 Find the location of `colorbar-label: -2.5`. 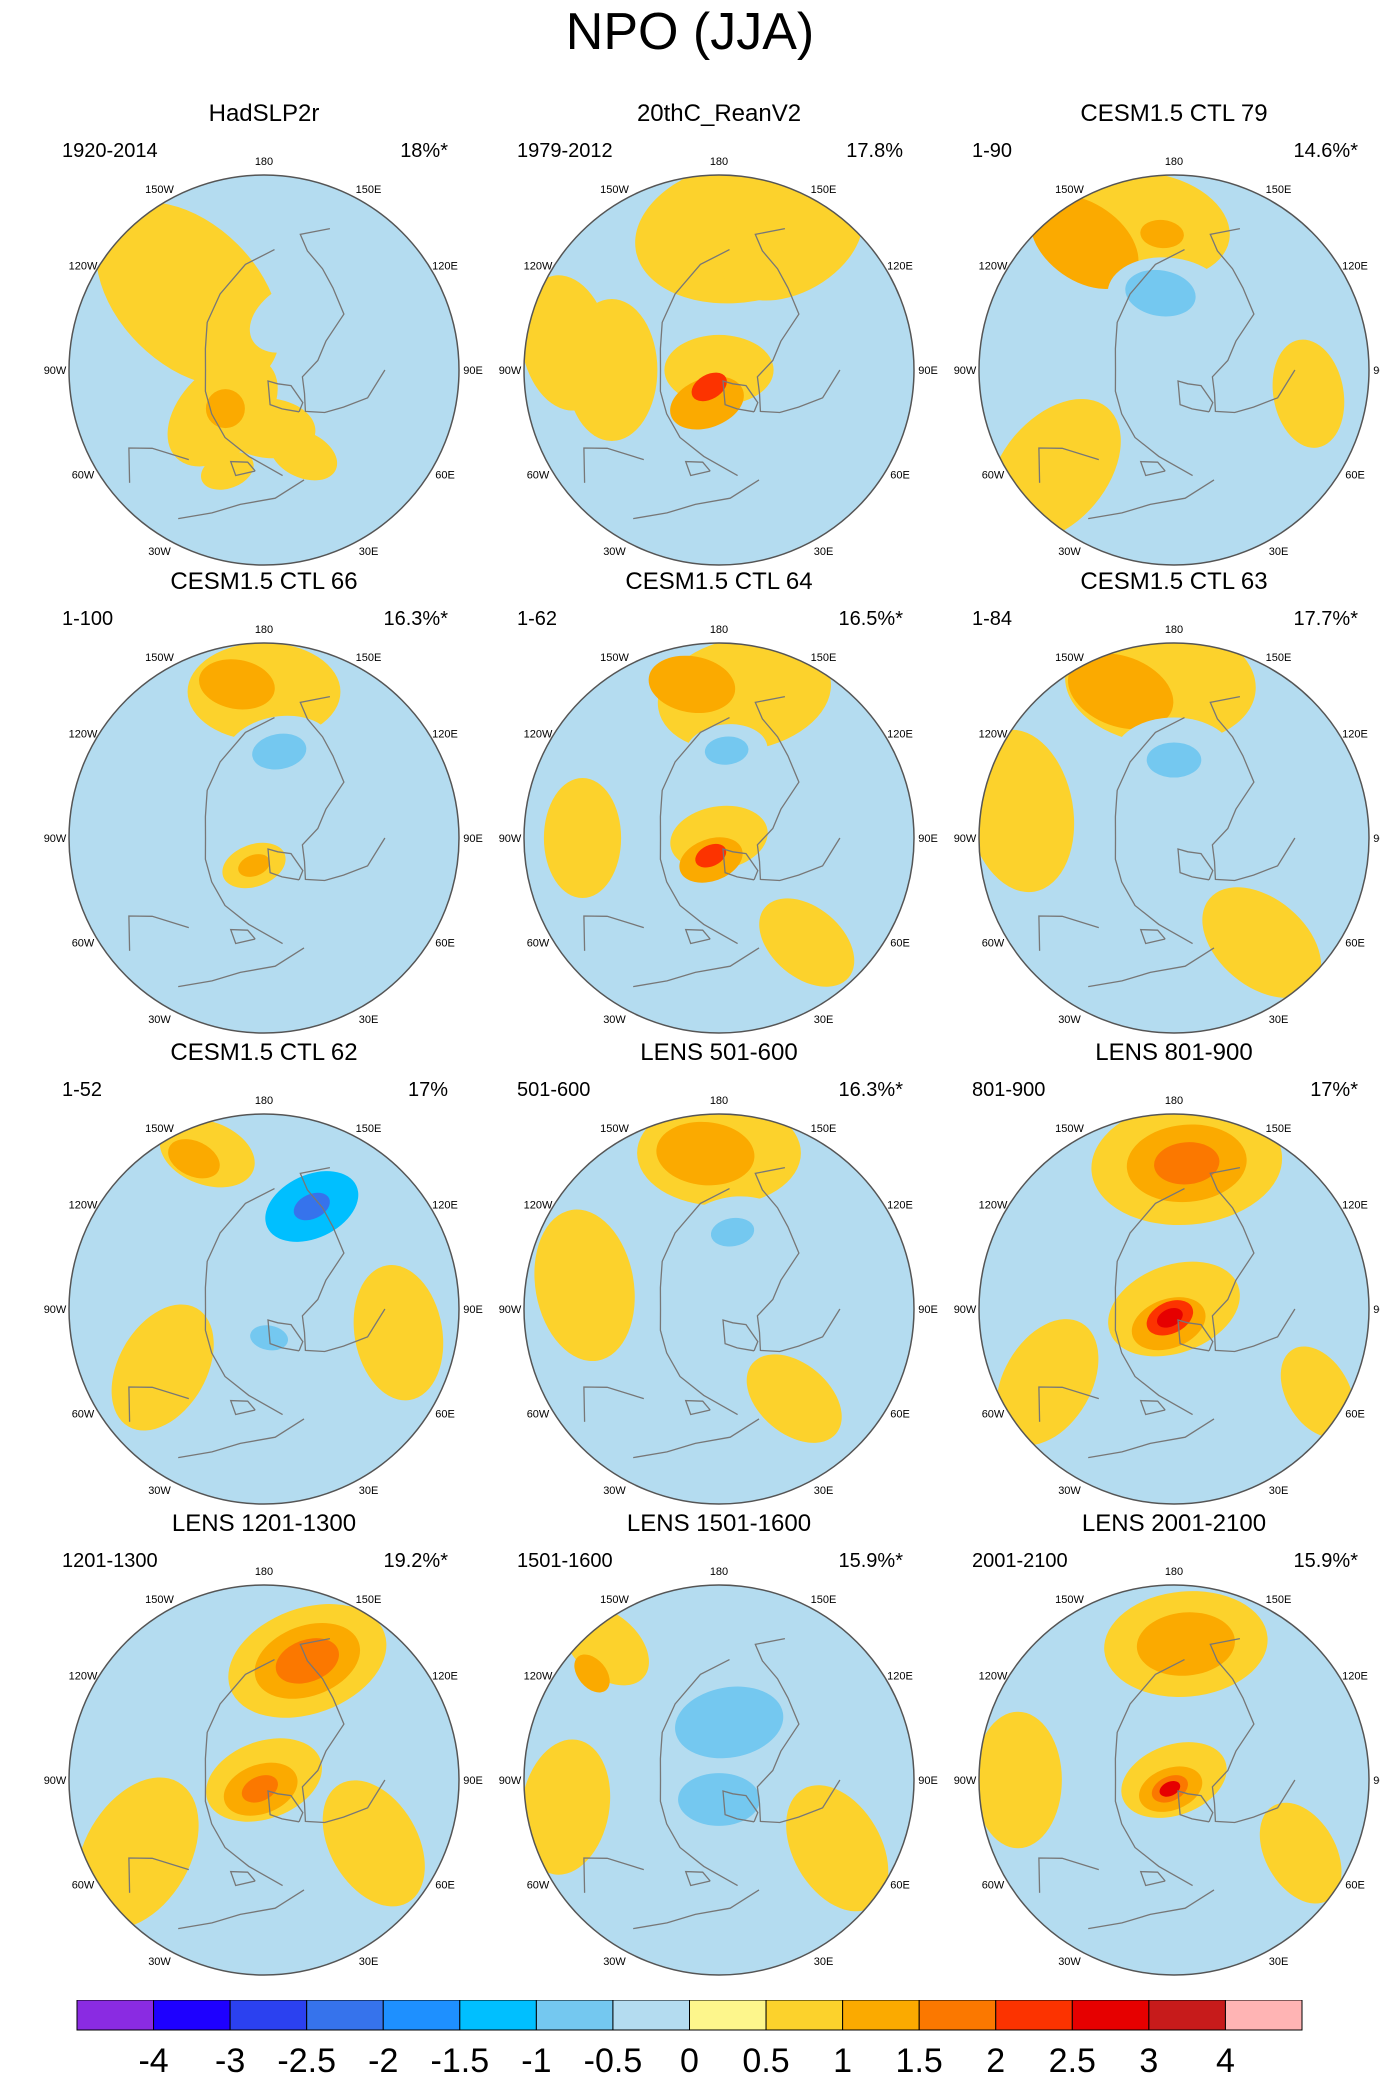

colorbar-label: -2.5 is located at coordinates (306, 2061).